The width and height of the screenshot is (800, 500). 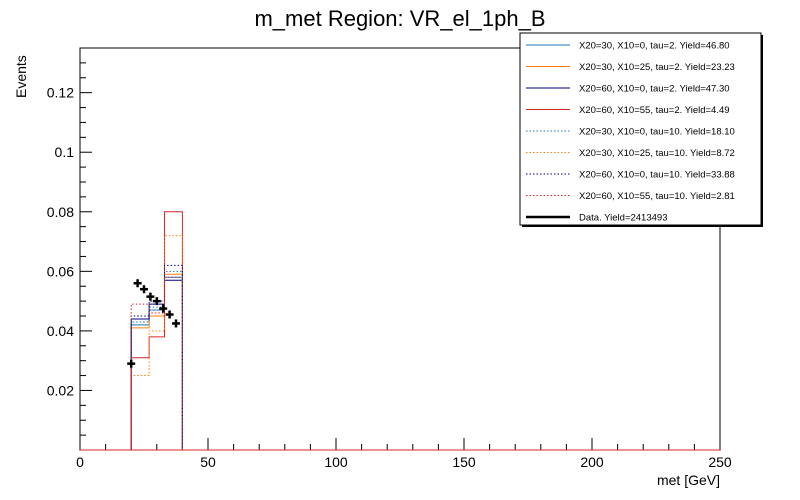 What do you see at coordinates (336, 462) in the screenshot?
I see `x-tick-label: 100` at bounding box center [336, 462].